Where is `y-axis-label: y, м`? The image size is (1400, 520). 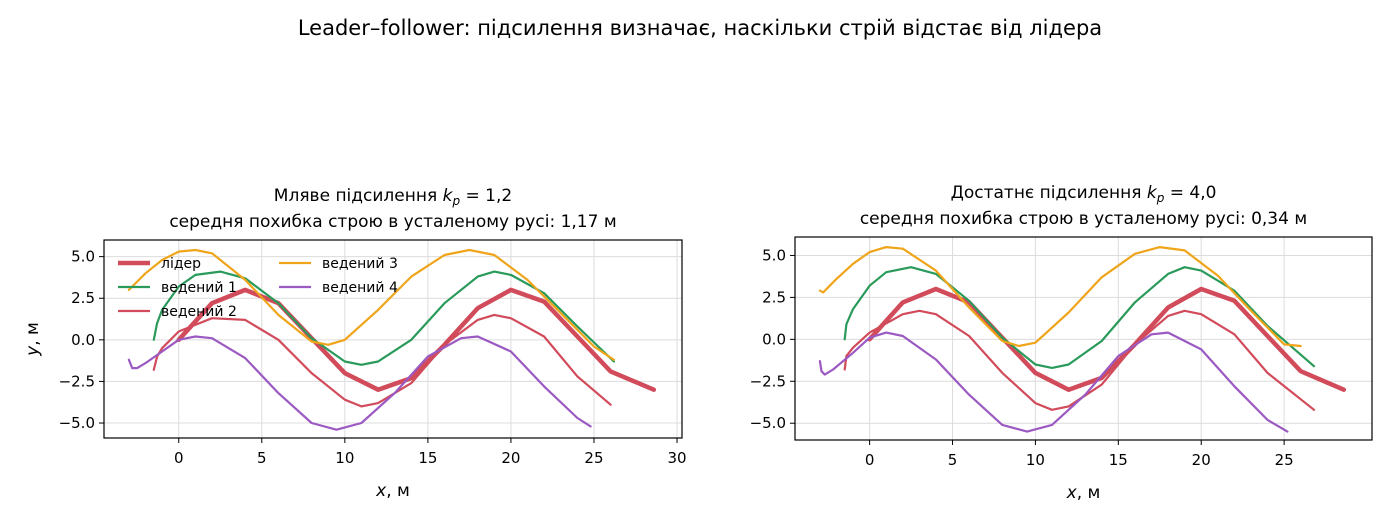
y-axis-label: y, м is located at coordinates (33, 339).